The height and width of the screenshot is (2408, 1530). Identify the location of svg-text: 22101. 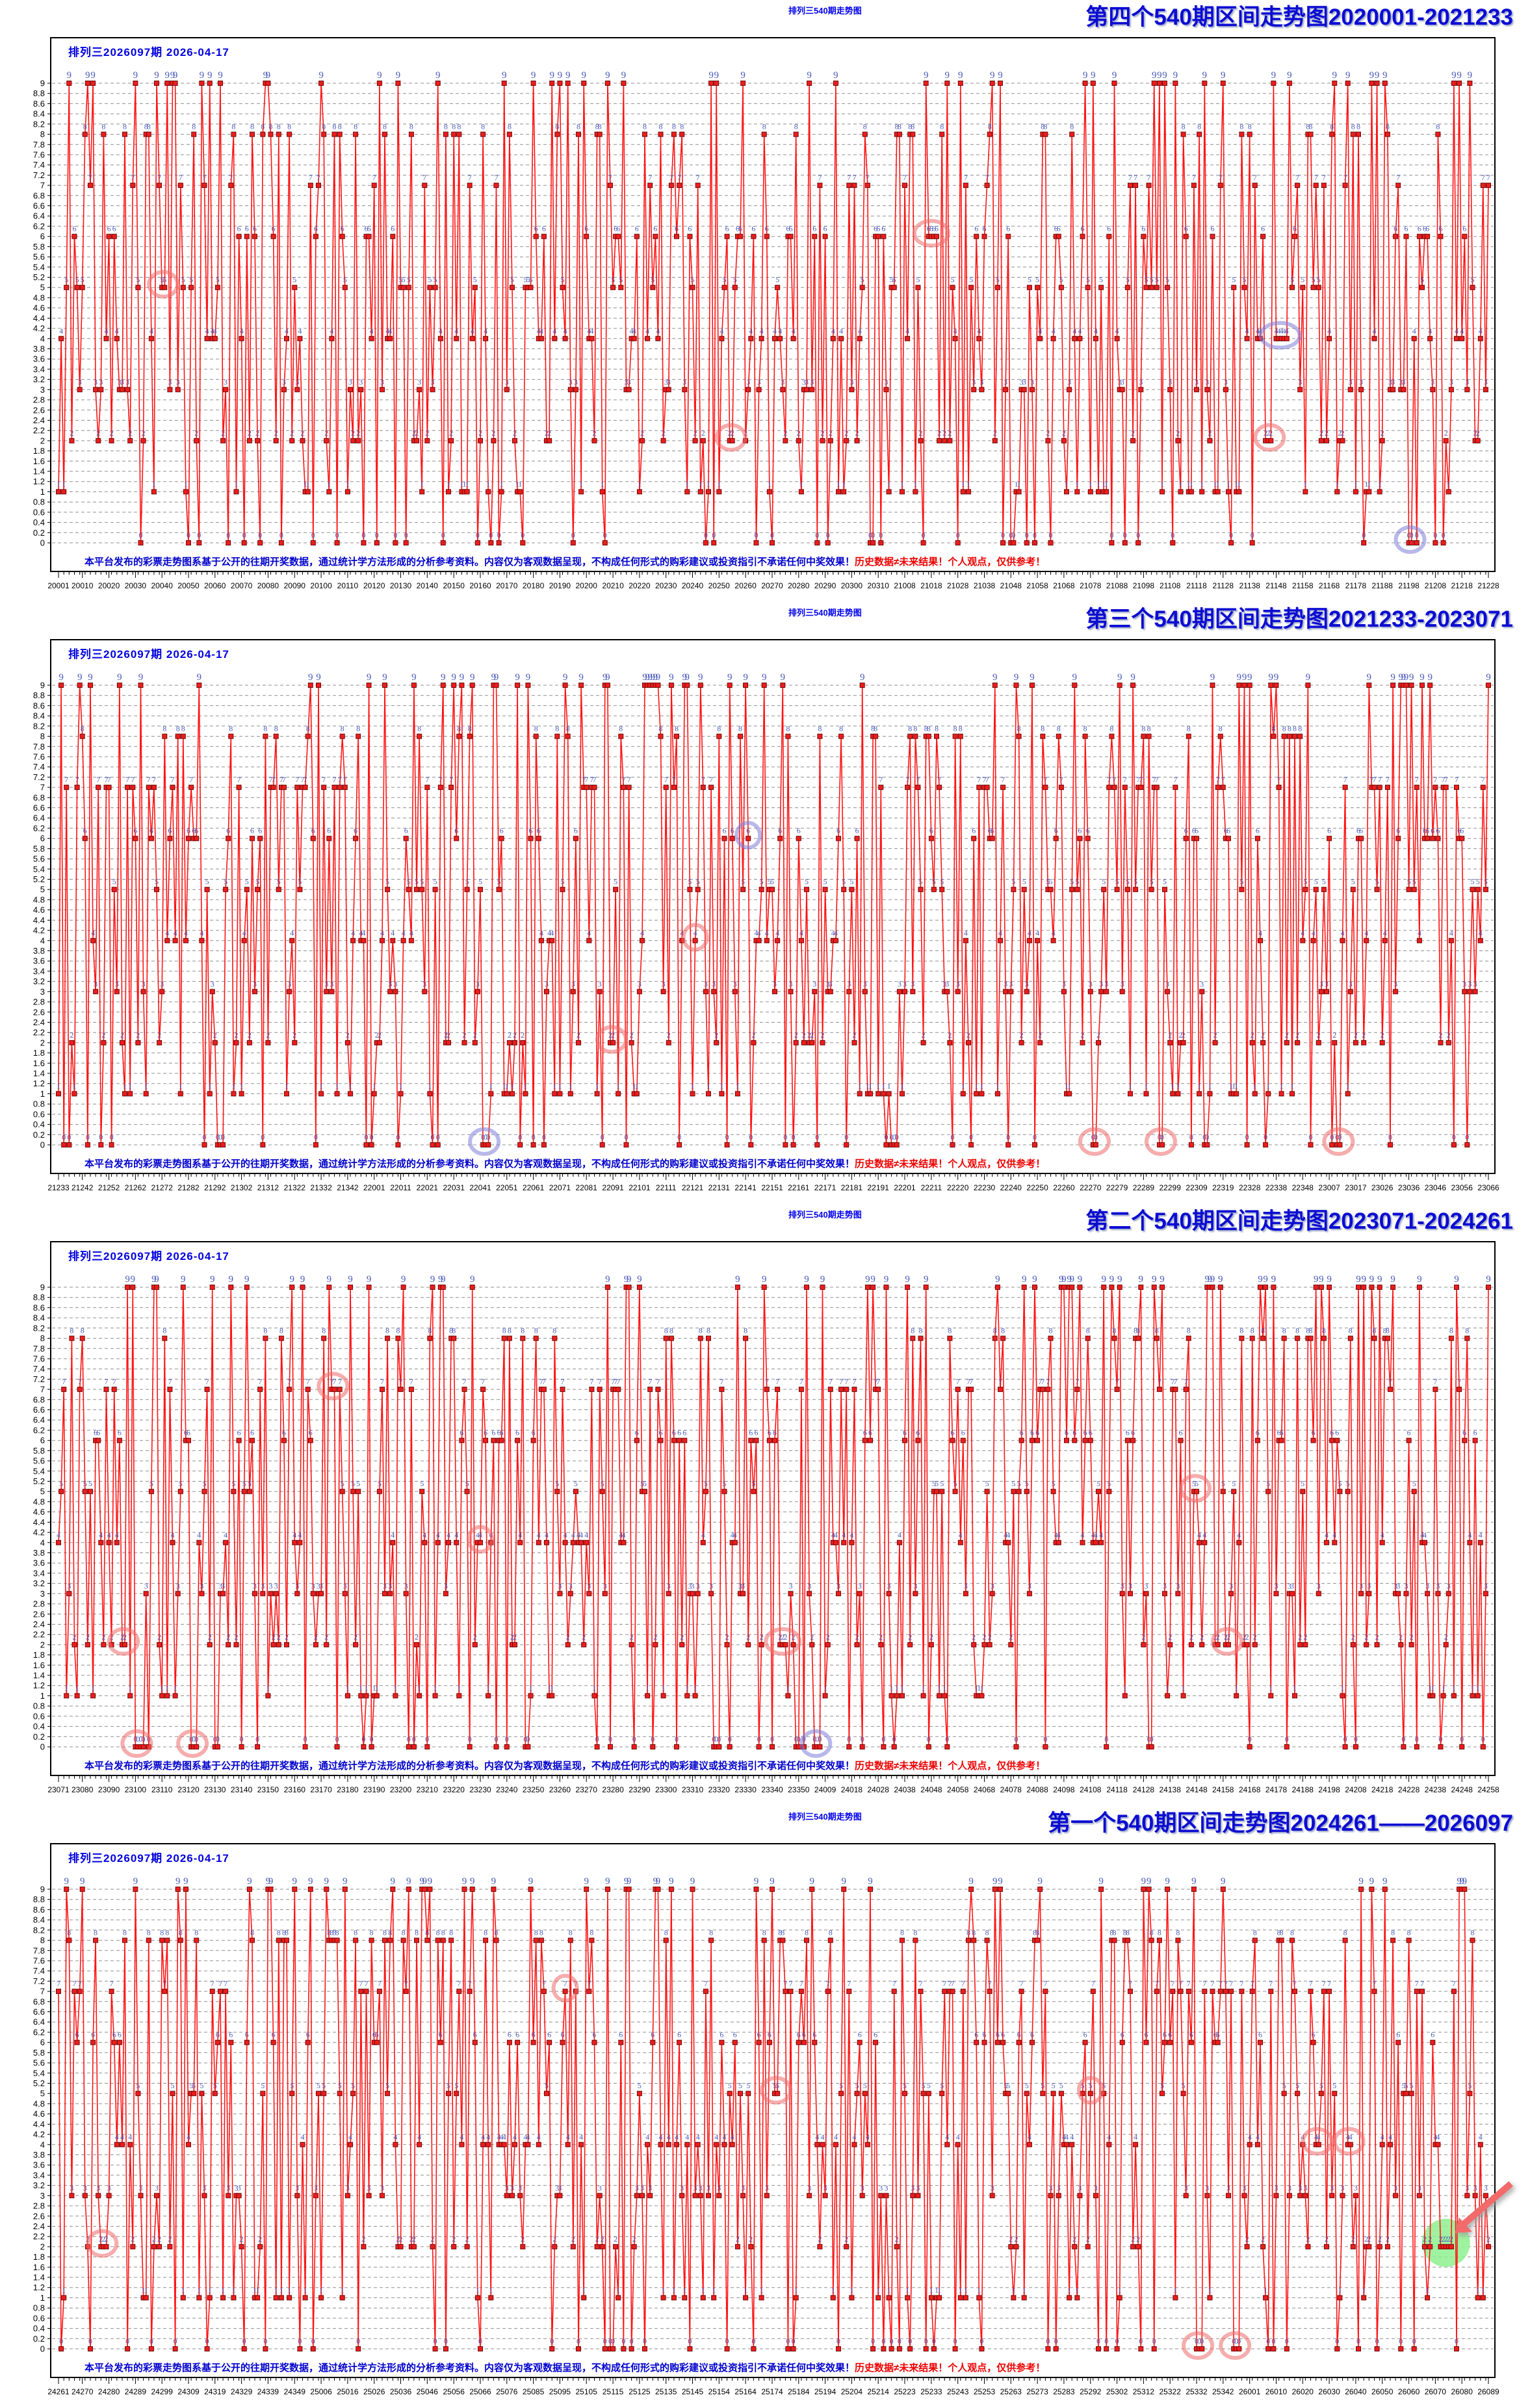
(640, 1187).